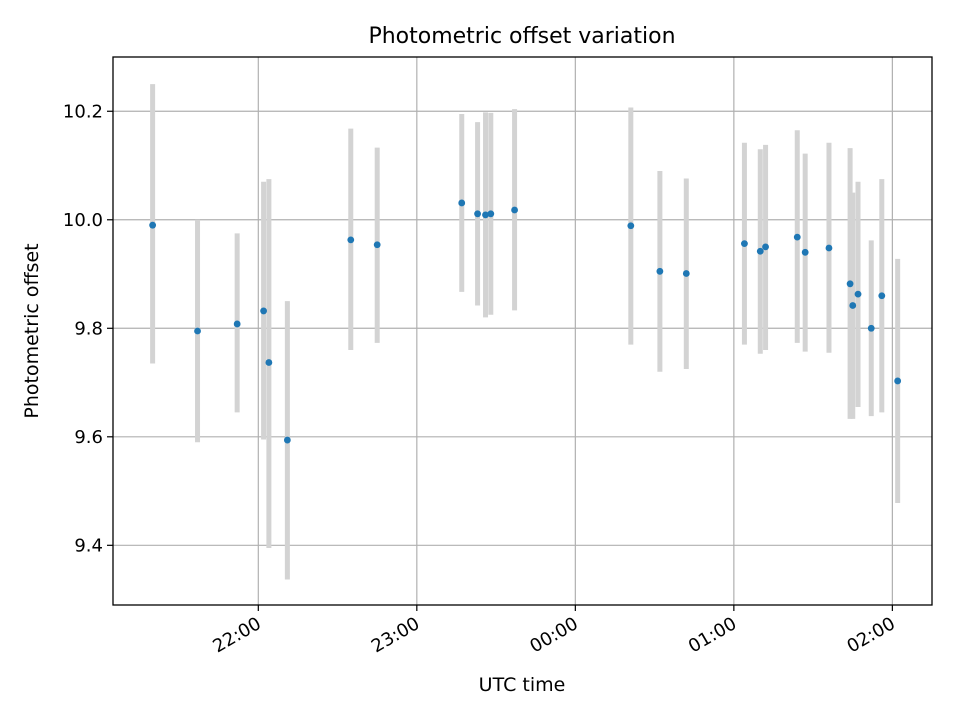  Describe the element at coordinates (712, 635) in the screenshot. I see `x-tick-label: 01:00` at that location.